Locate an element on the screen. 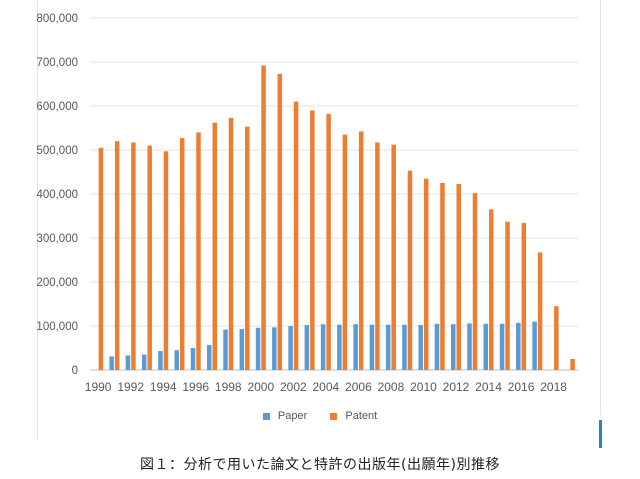  x-tick-label: 2004 is located at coordinates (326, 387).